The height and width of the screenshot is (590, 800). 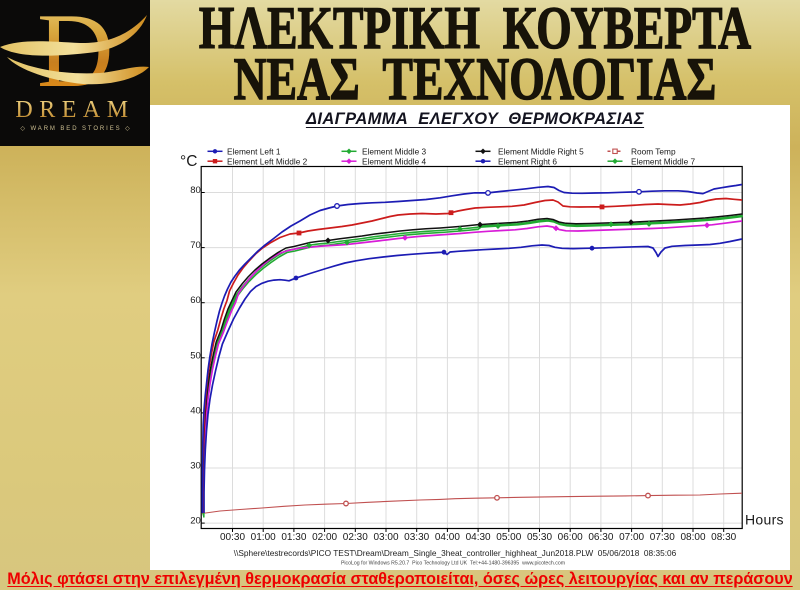 What do you see at coordinates (195, 521) in the screenshot?
I see `svg-text: 20` at bounding box center [195, 521].